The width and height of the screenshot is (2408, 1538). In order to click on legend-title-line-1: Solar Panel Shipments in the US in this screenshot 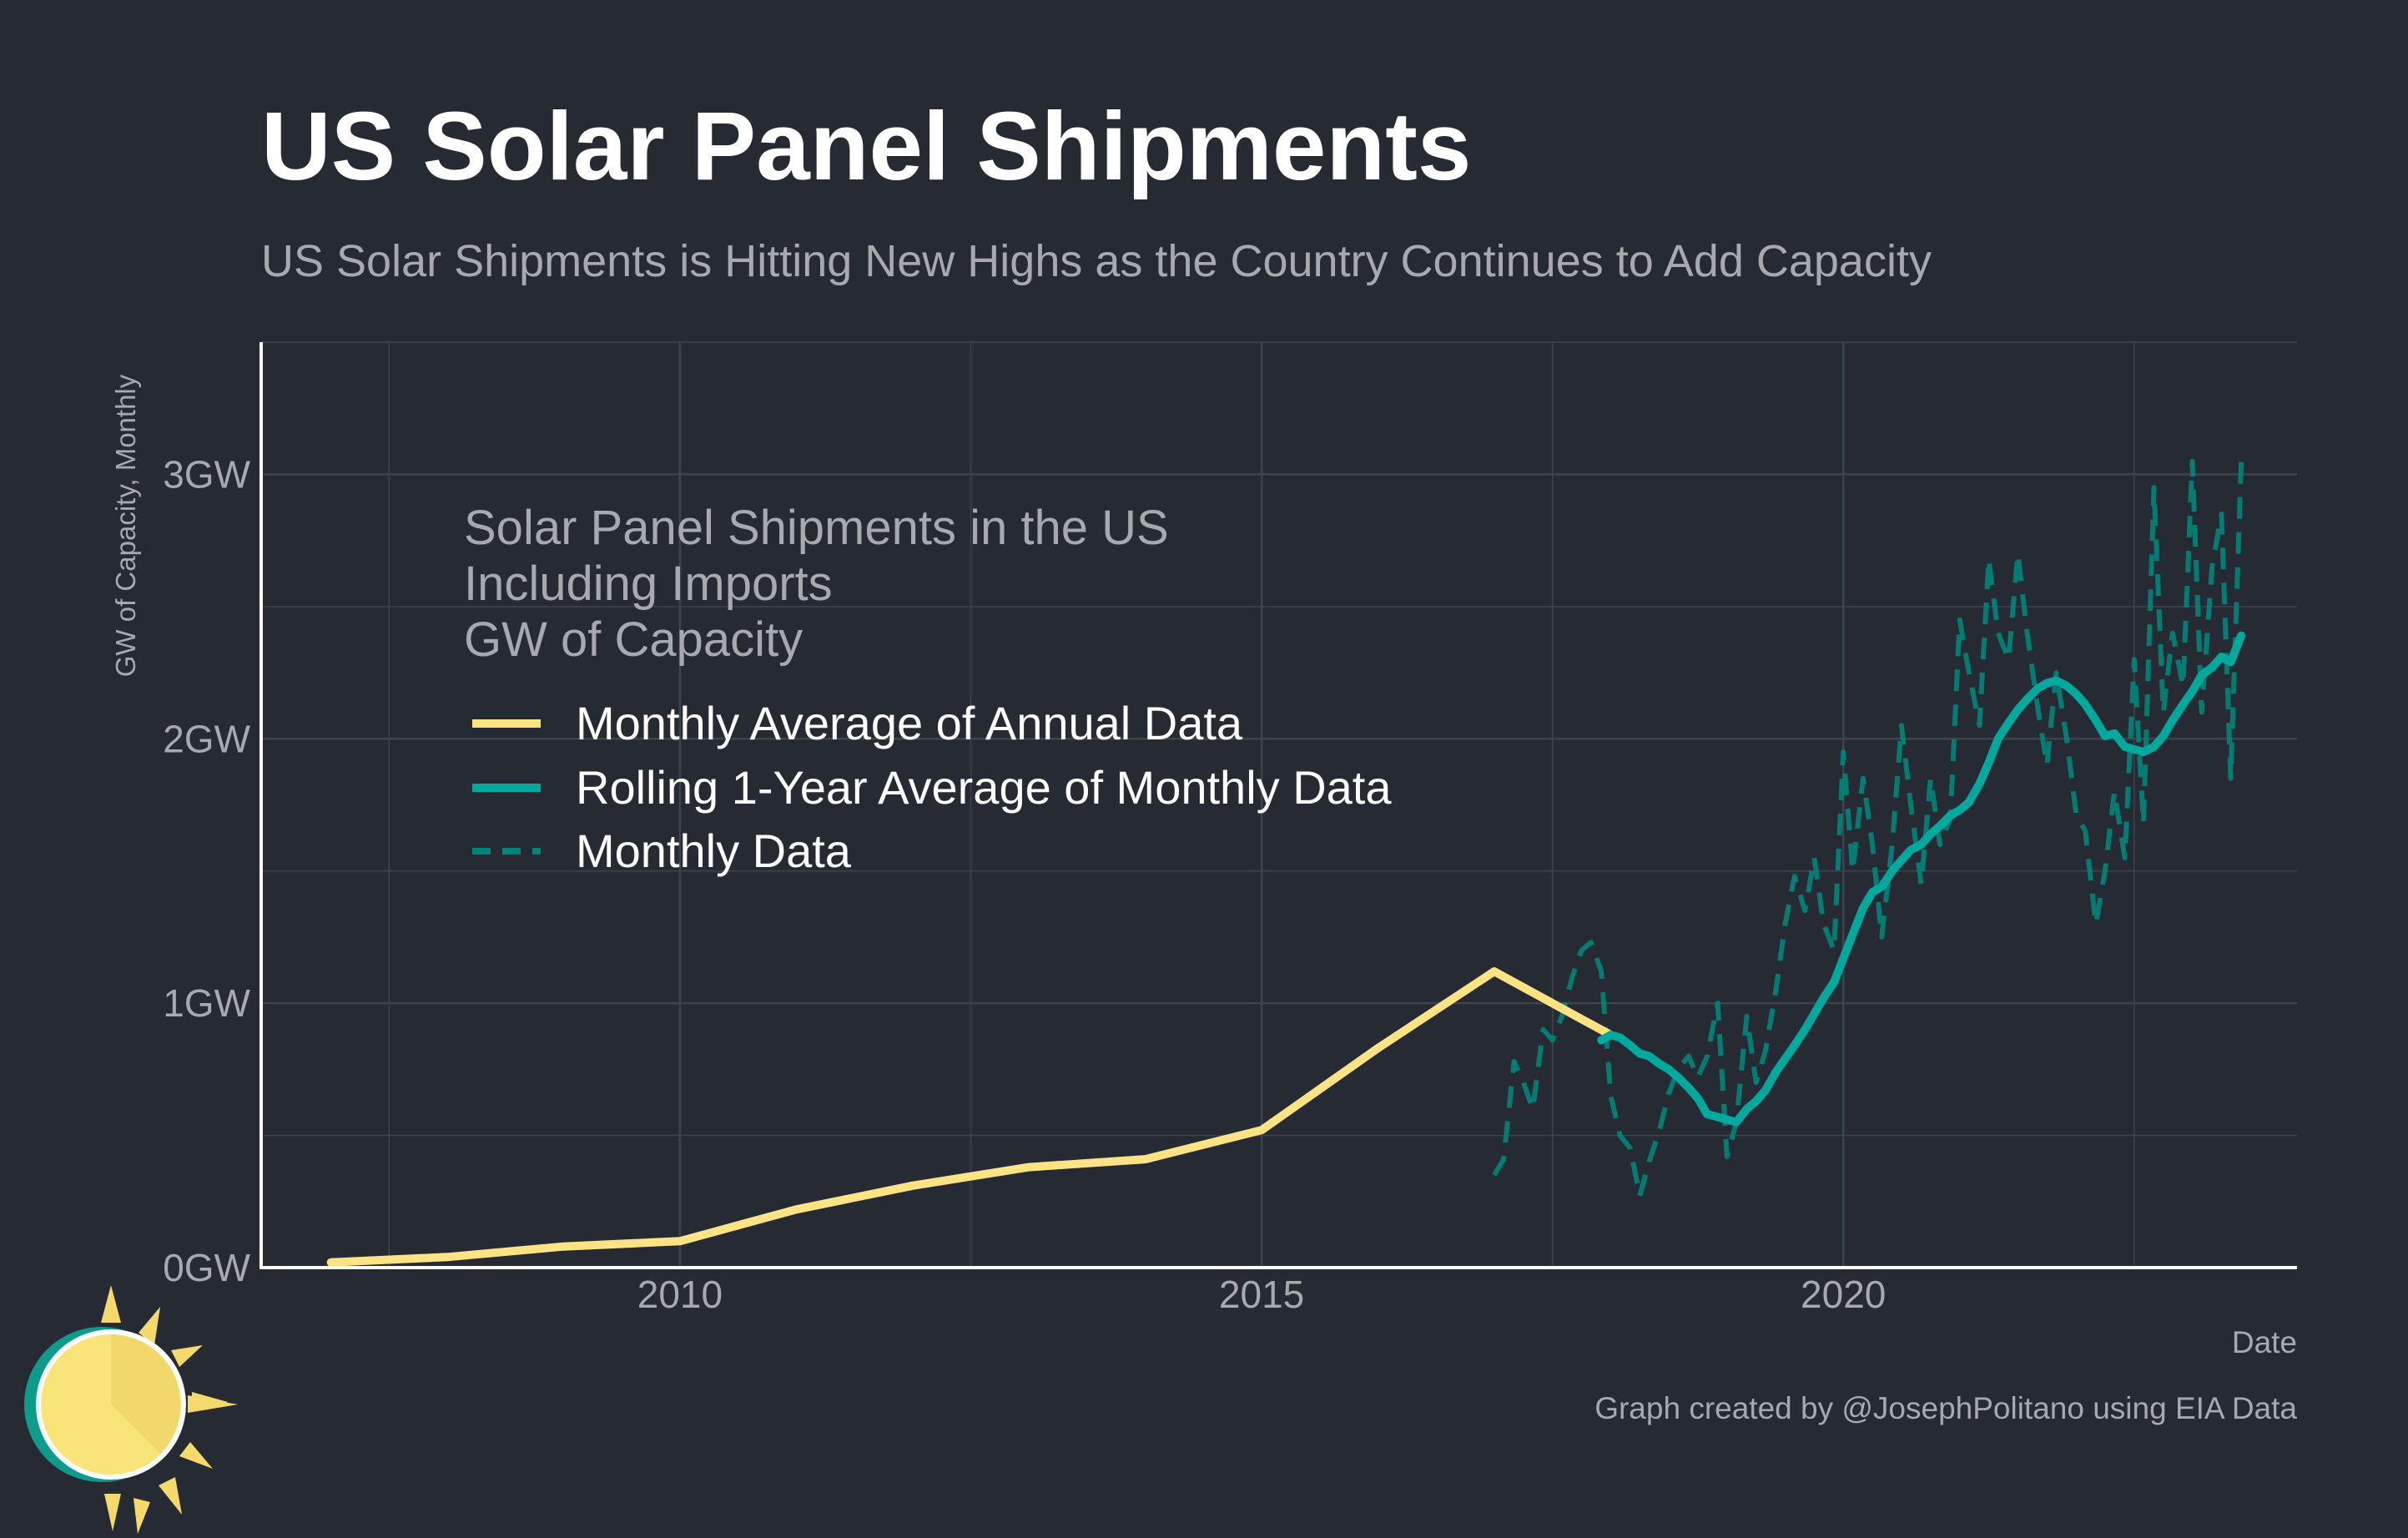, I will do `click(816, 528)`.